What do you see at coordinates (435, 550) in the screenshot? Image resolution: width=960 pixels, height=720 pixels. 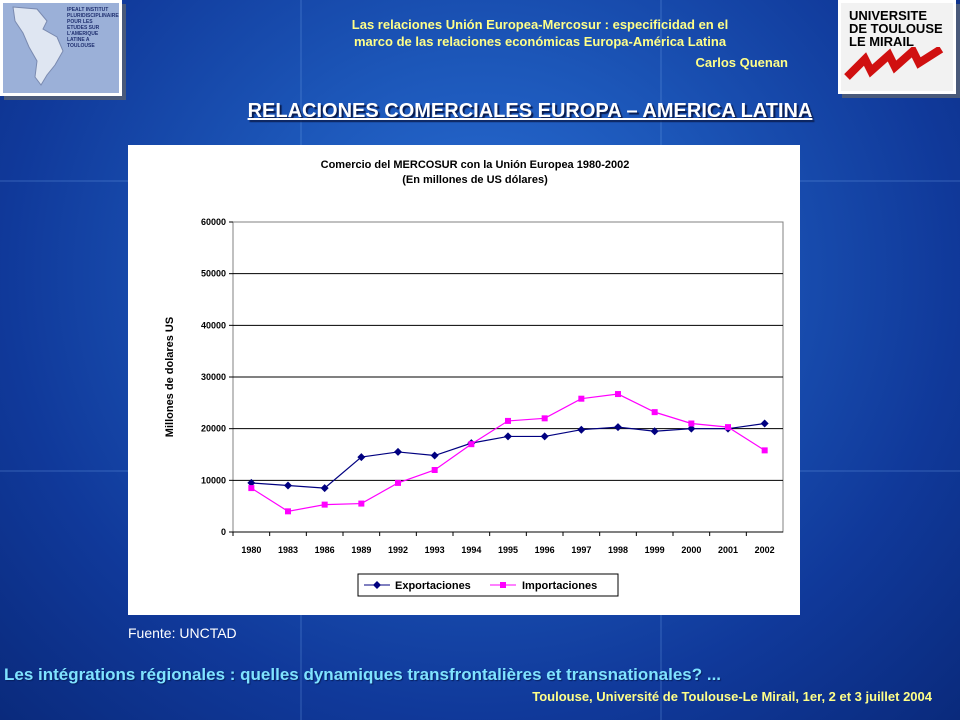 I see `x-tick-label: 1993` at bounding box center [435, 550].